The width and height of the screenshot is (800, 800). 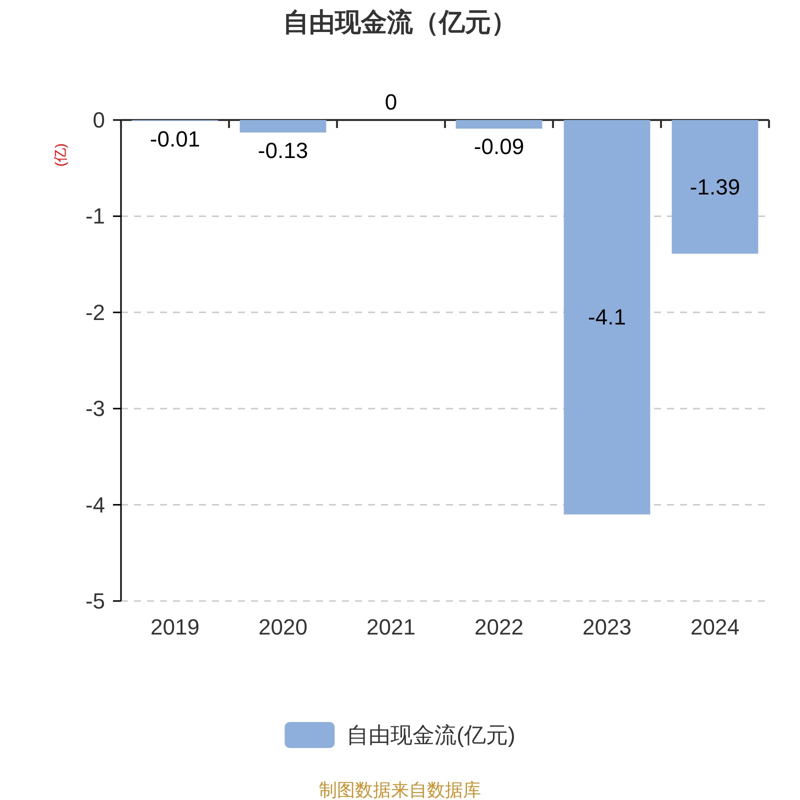 What do you see at coordinates (95, 601) in the screenshot?
I see `y-tick-label: -5` at bounding box center [95, 601].